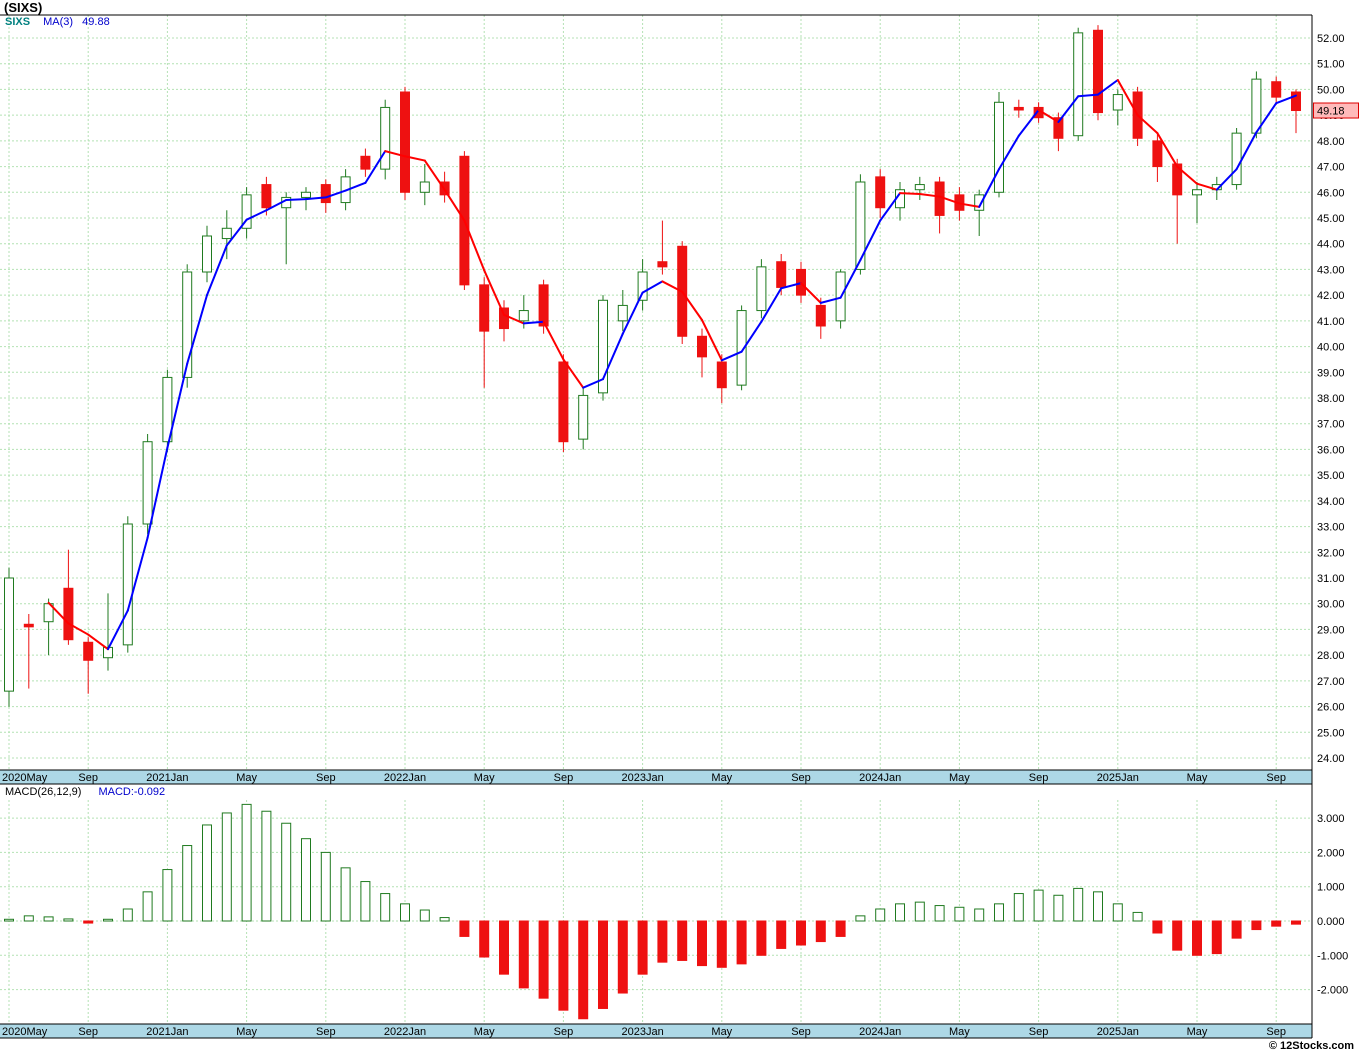 This screenshot has width=1360, height=1056. What do you see at coordinates (1331, 39) in the screenshot?
I see `svg-text: 52.00` at bounding box center [1331, 39].